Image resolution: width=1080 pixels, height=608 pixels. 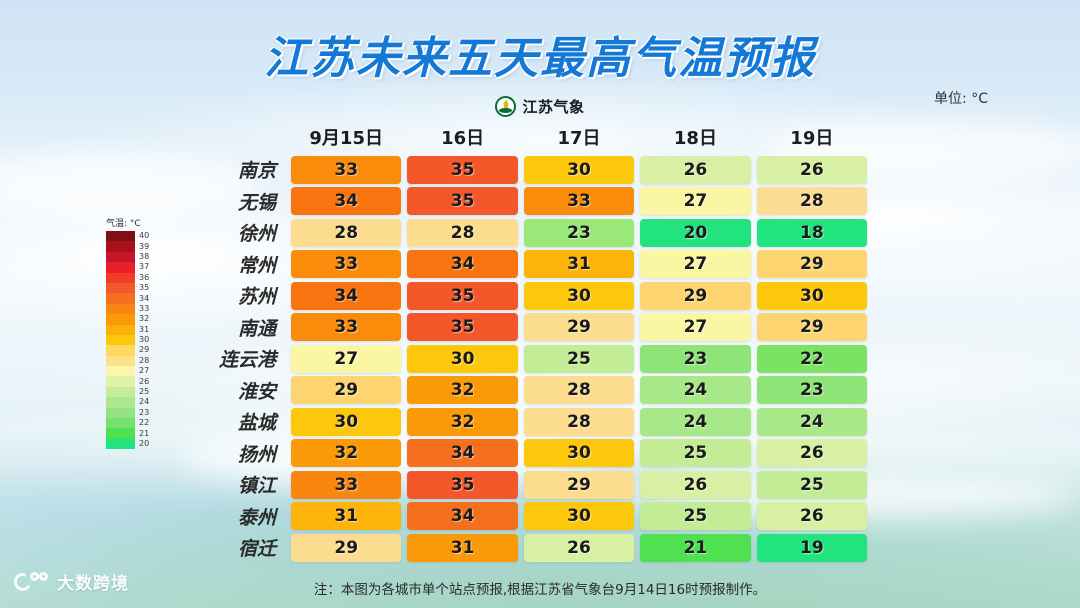 I want to click on city-label: 南京, so click(x=256, y=171).